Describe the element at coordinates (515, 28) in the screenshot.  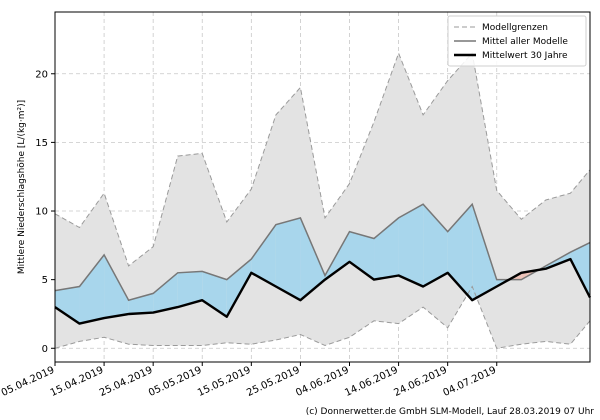
I see `legend-entry: Modellgrenzen` at that location.